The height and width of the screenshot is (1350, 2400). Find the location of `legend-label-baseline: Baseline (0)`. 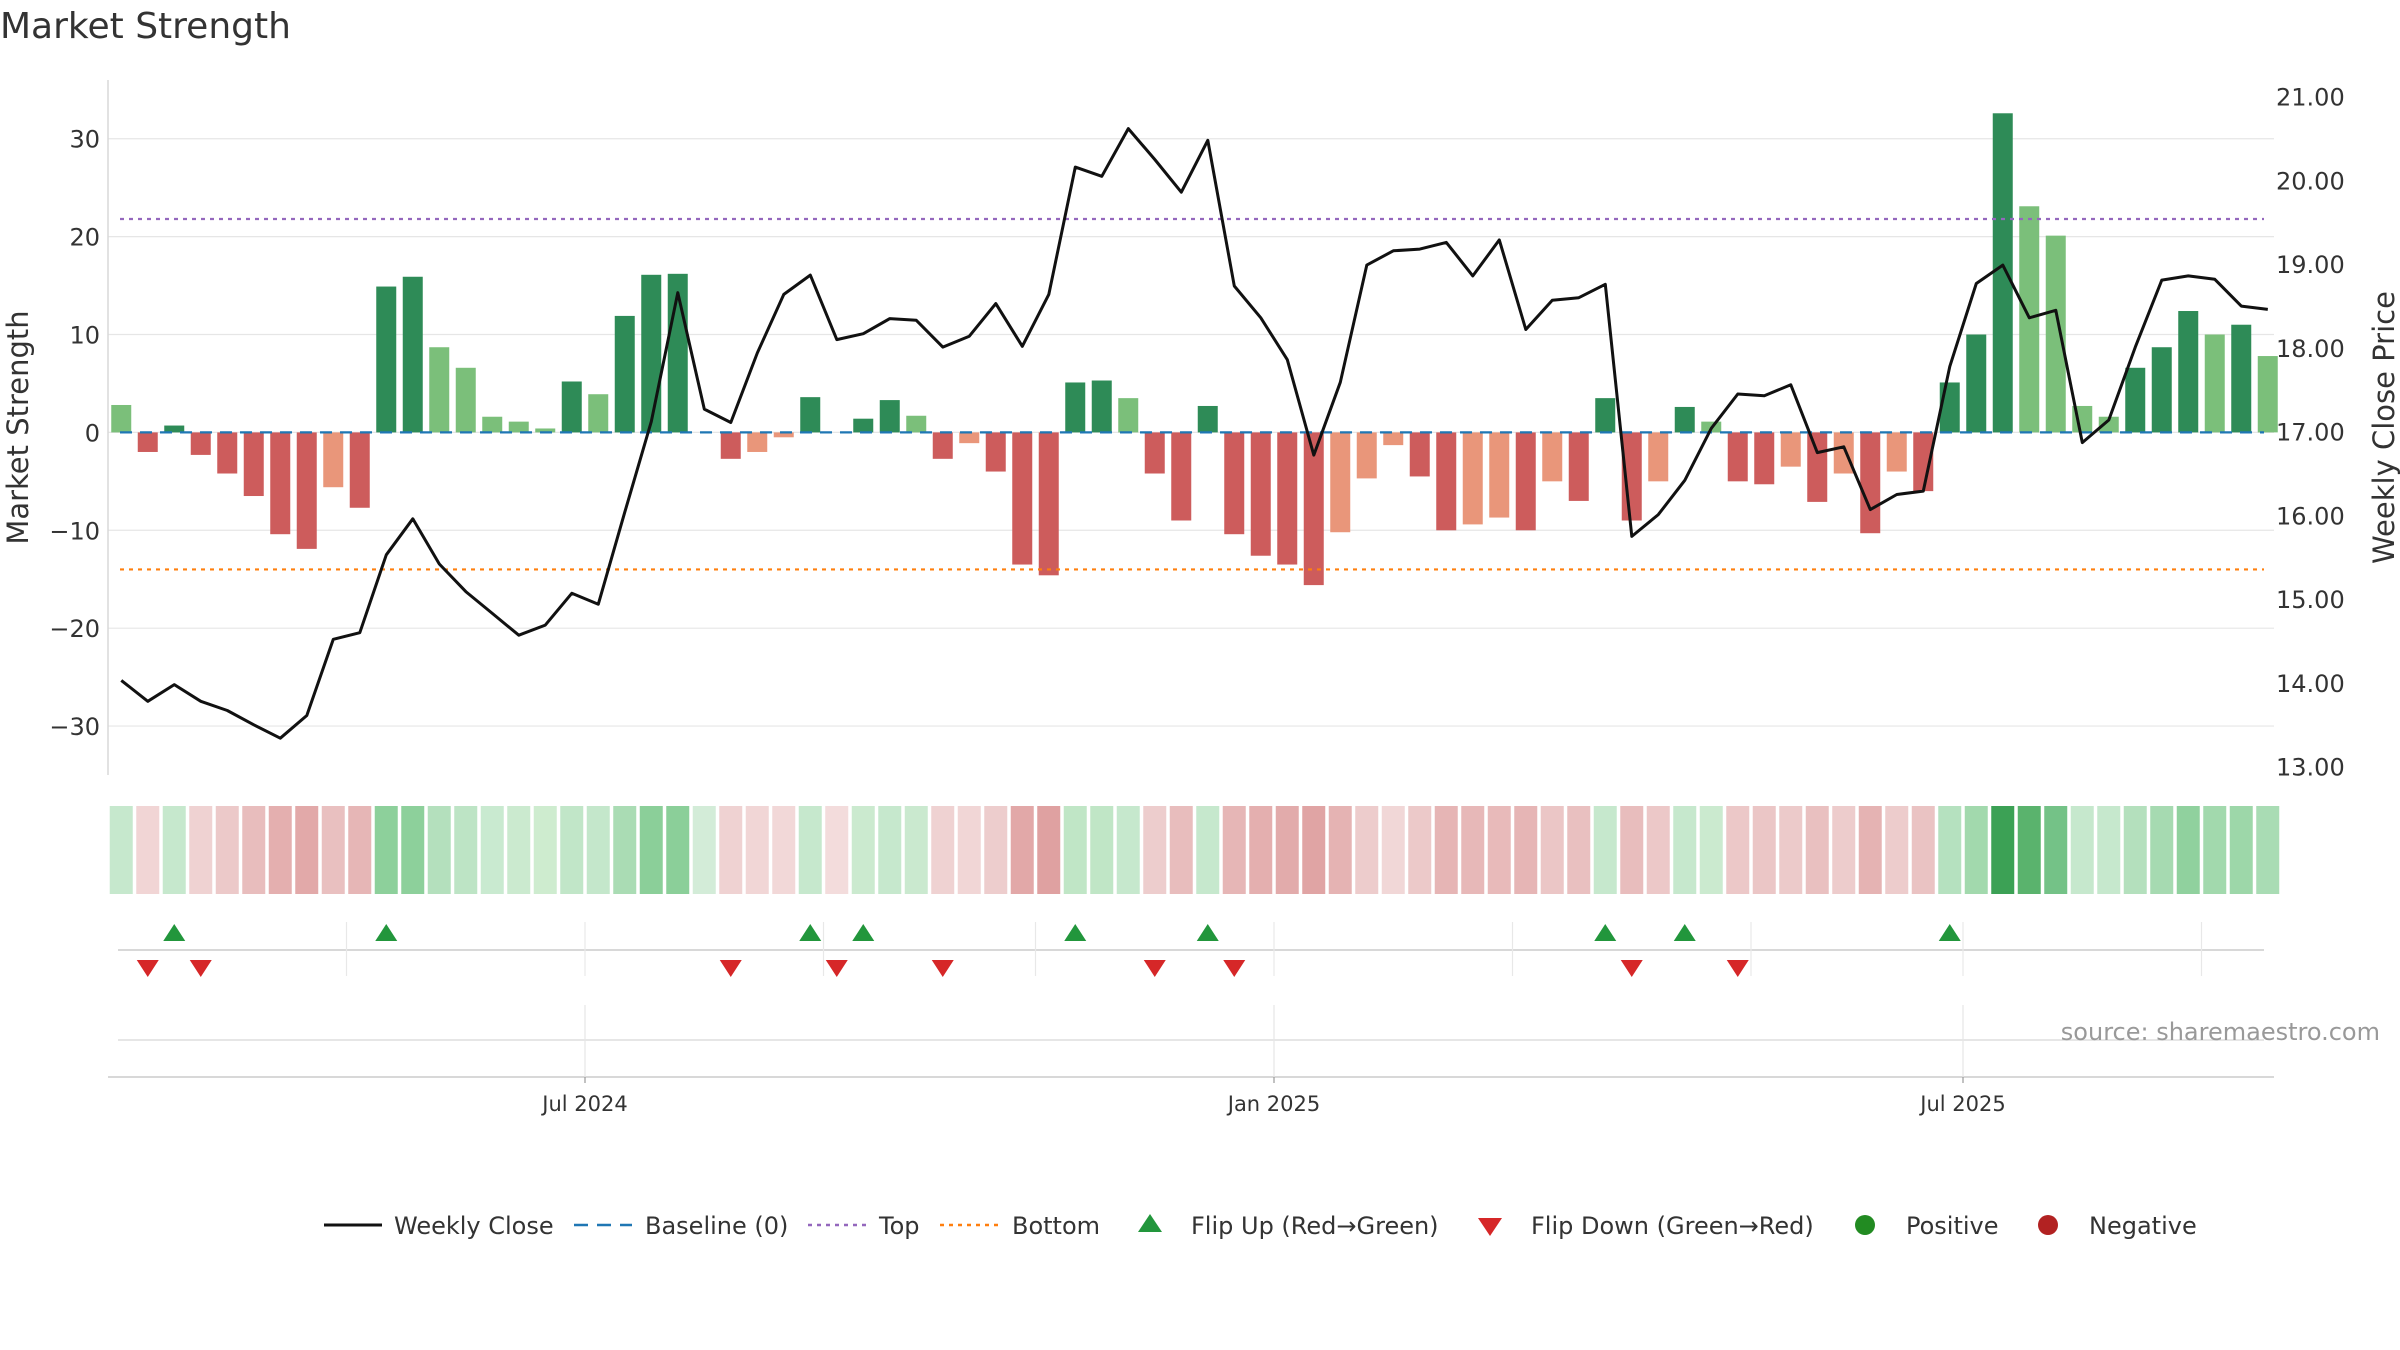

legend-label-baseline: Baseline (0) is located at coordinates (716, 1226).